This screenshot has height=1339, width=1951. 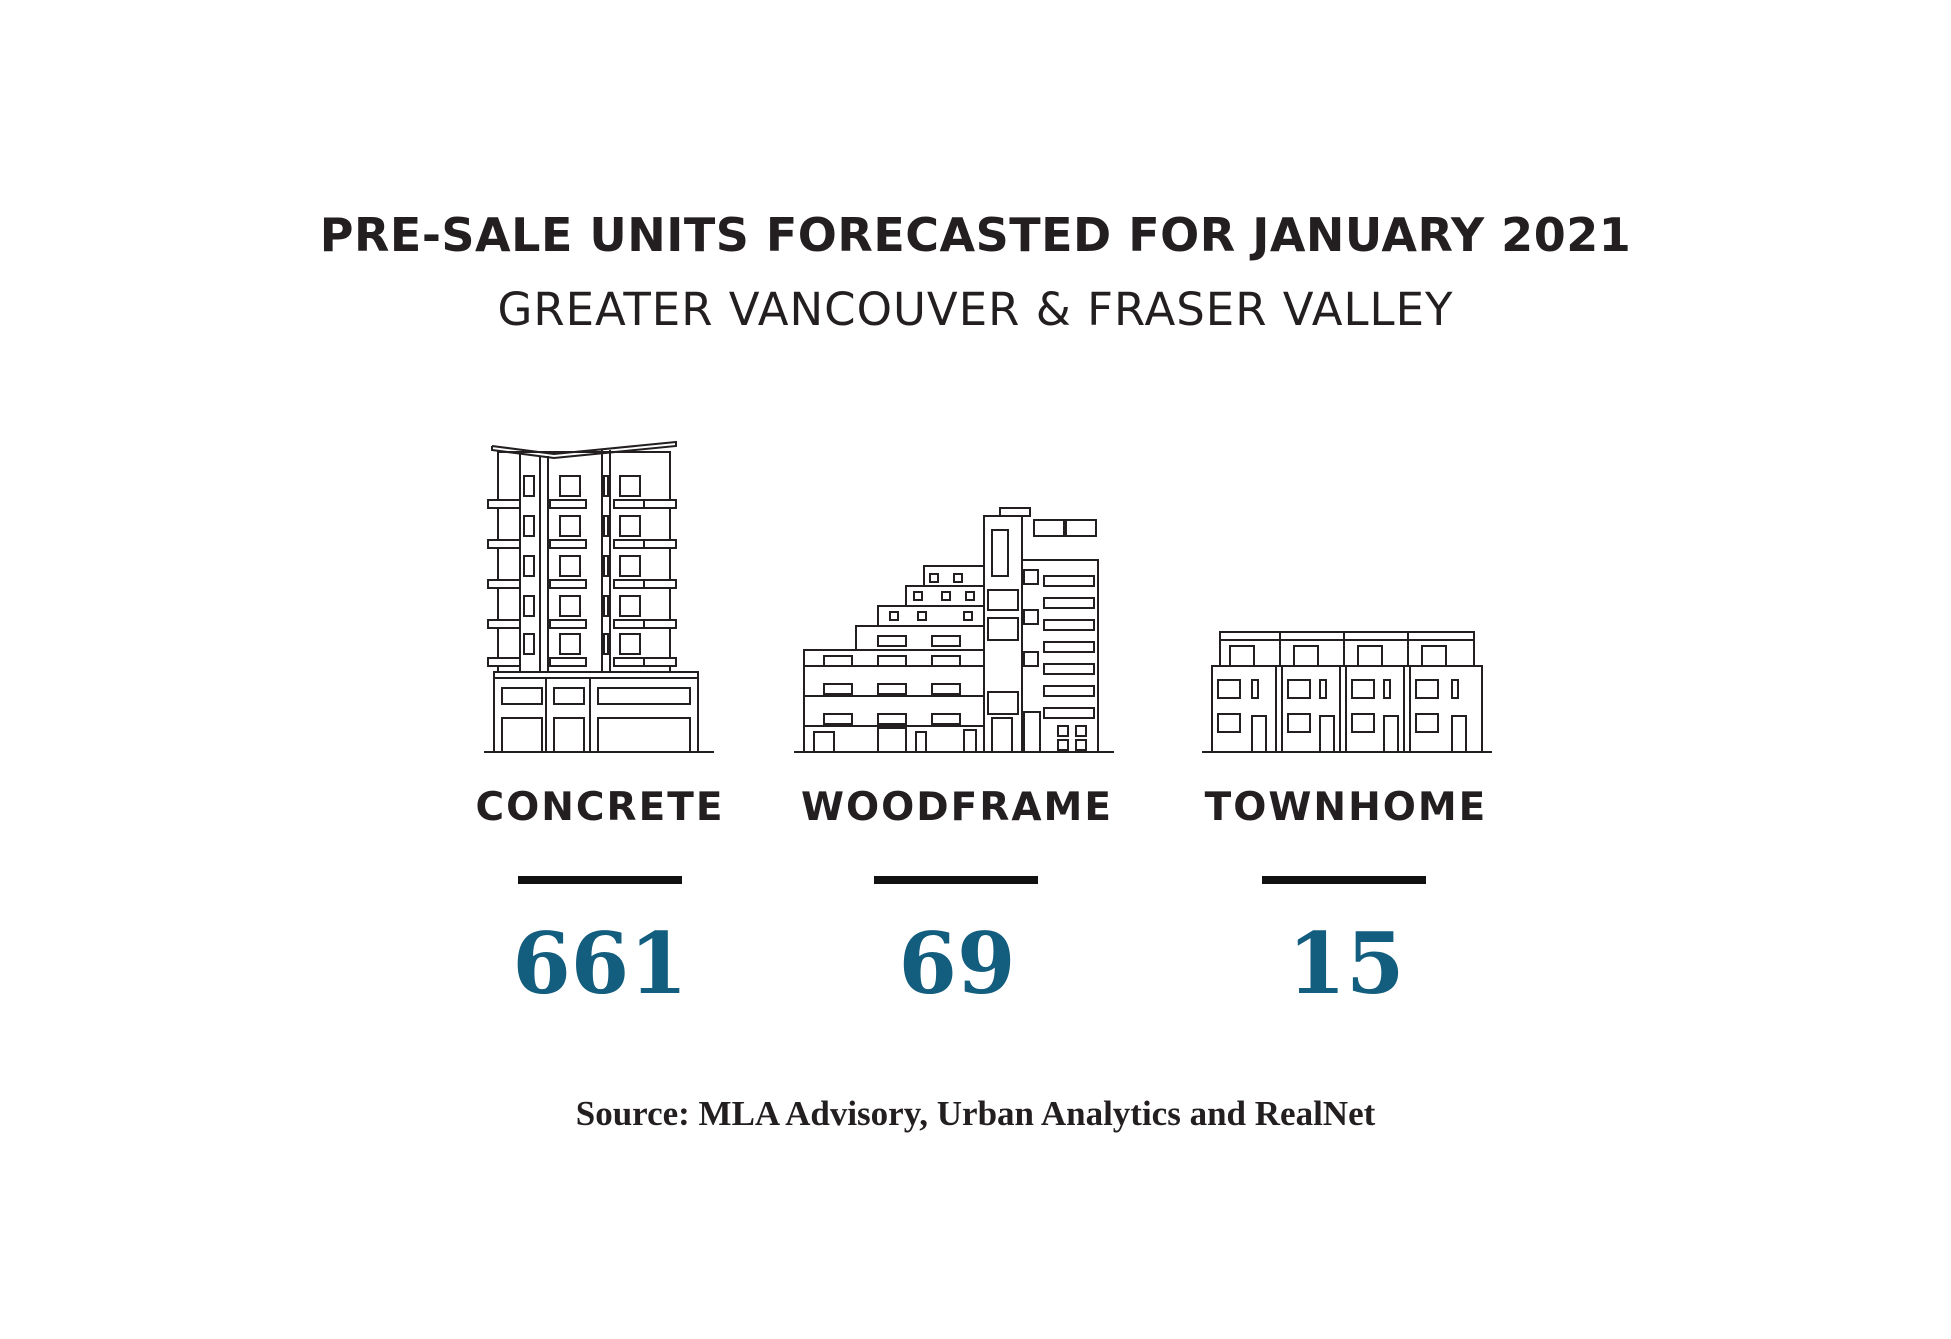 What do you see at coordinates (957, 963) in the screenshot?
I see `category-value: 69` at bounding box center [957, 963].